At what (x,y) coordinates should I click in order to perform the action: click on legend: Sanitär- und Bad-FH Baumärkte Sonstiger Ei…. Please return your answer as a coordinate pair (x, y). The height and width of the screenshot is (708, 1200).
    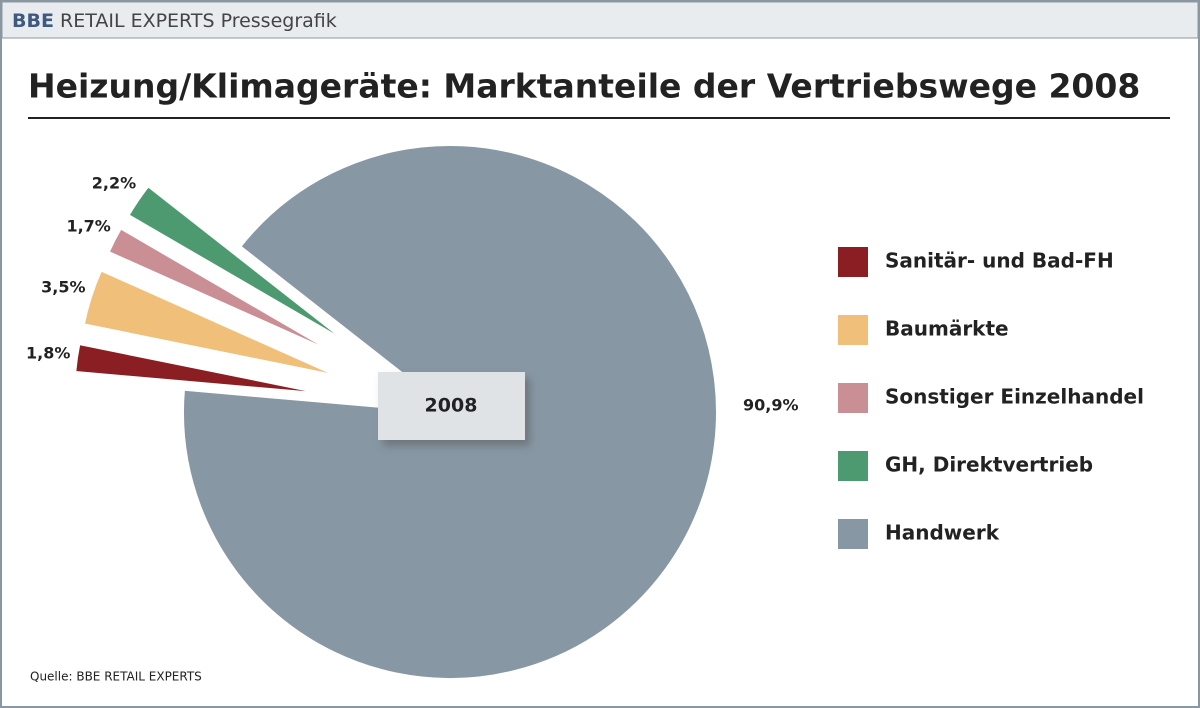
    Looking at the image, I should click on (991, 398).